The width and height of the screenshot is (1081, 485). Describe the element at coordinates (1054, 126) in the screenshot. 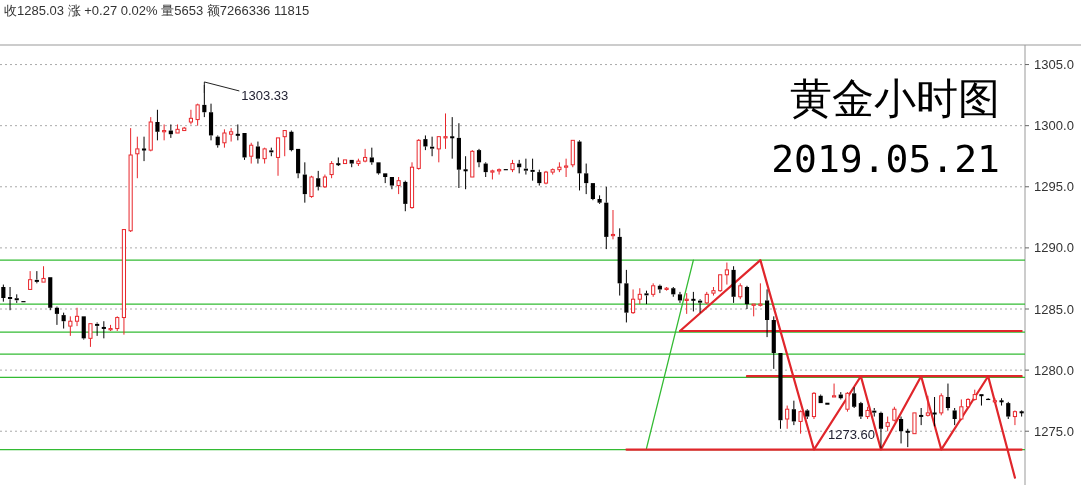

I see `tick-label: 1300.0` at that location.